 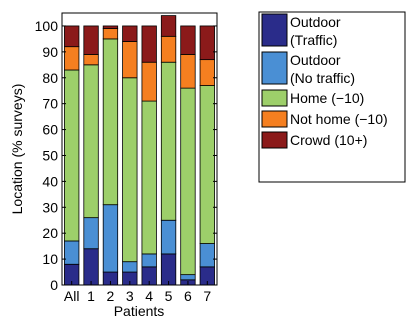 I want to click on y-tick-label: 0, so click(x=54, y=285).